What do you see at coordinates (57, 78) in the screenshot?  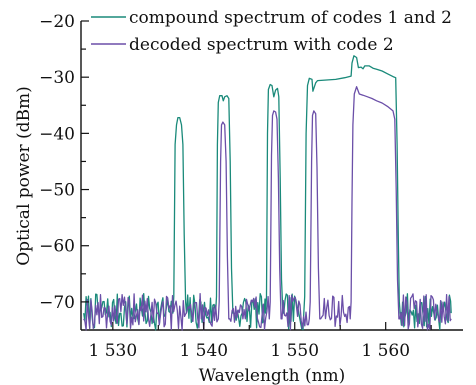 I see `y-tick-label: −30` at bounding box center [57, 78].